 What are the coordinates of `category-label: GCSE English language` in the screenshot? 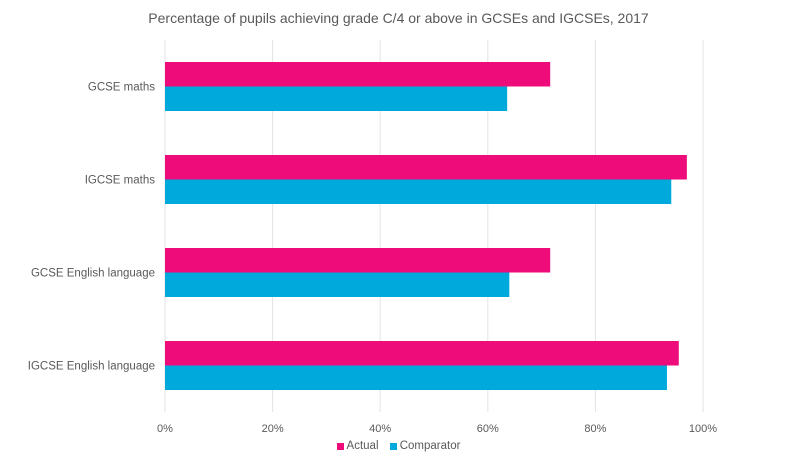 It's located at (93, 274).